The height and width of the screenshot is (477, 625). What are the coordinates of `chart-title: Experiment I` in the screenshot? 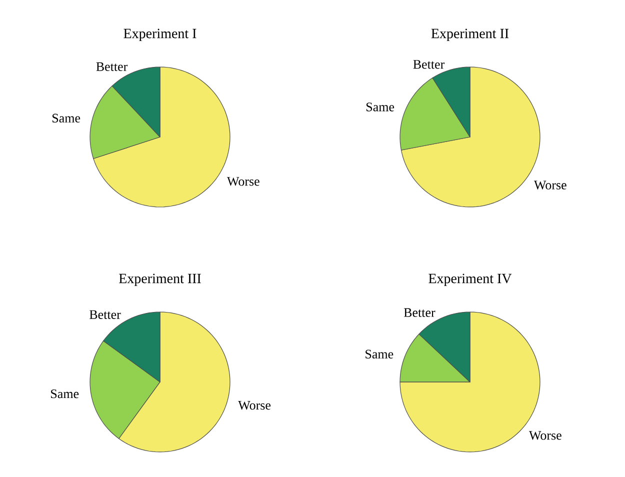 It's located at (160, 35).